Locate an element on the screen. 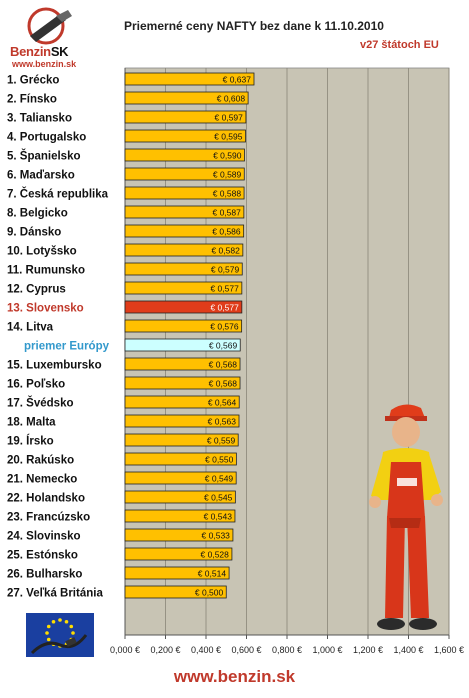 Image resolution: width=469 pixels, height=698 pixels. bar-value-label: € 0,576 is located at coordinates (224, 327).